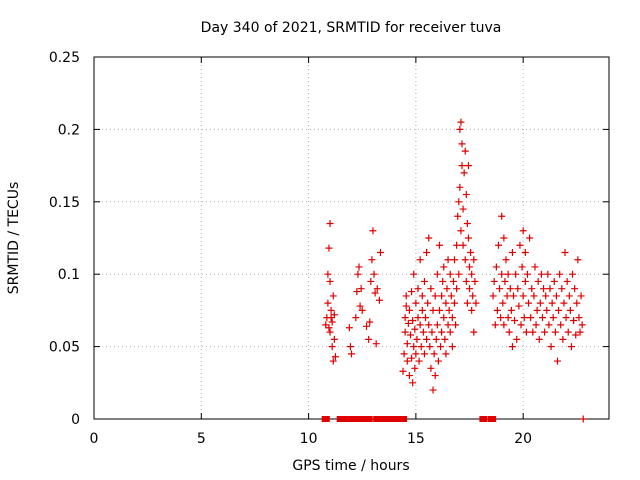  Describe the element at coordinates (523, 439) in the screenshot. I see `x-tick-label: 20` at that location.